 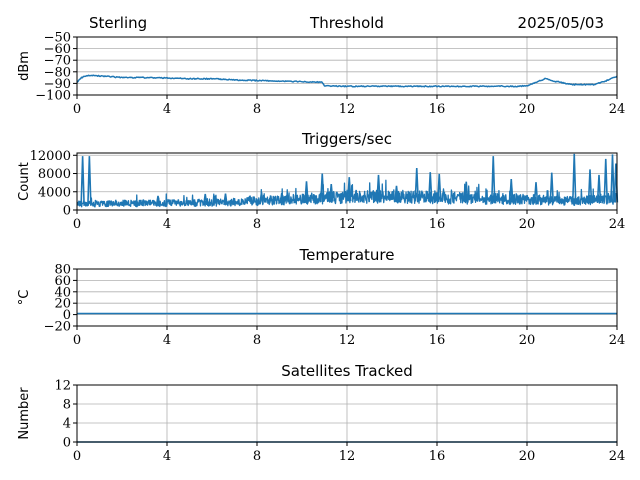 I want to click on y-tick-label: 40, so click(x=62, y=292).